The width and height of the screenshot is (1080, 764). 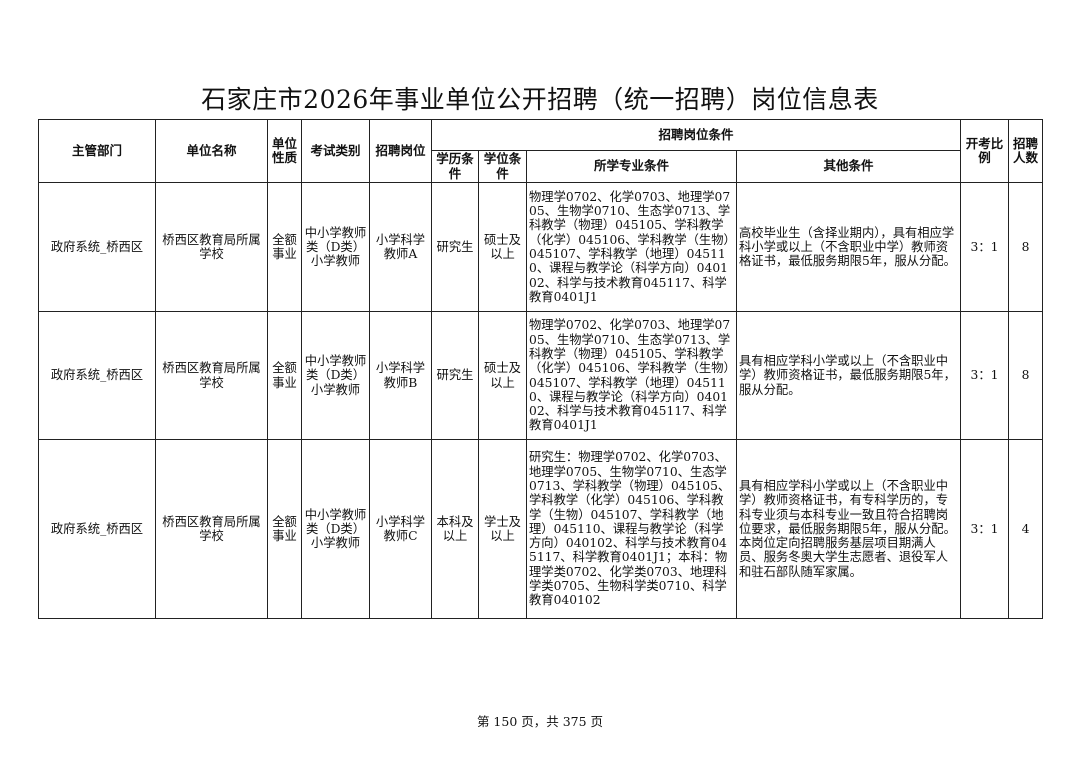 I want to click on cell-post: 小学科学教师A, so click(x=400, y=247).